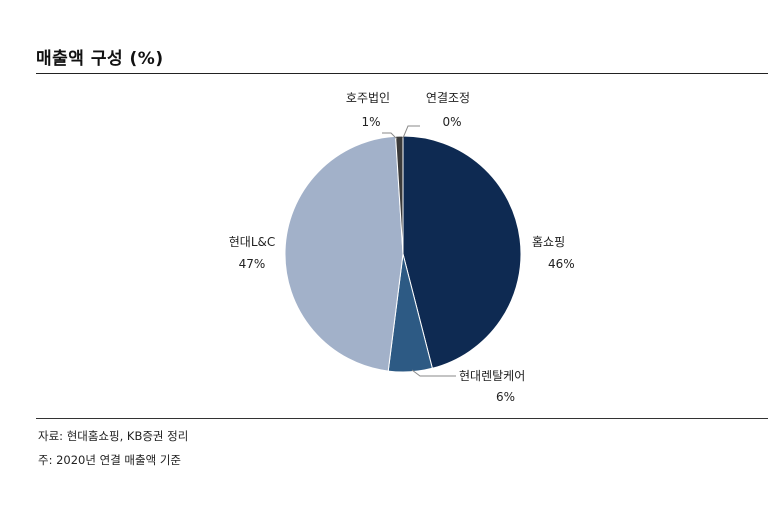 The width and height of the screenshot is (784, 507). Describe the element at coordinates (109, 460) in the screenshot. I see `basis-note: 주: 2020년 연결 매출액 기준` at that location.